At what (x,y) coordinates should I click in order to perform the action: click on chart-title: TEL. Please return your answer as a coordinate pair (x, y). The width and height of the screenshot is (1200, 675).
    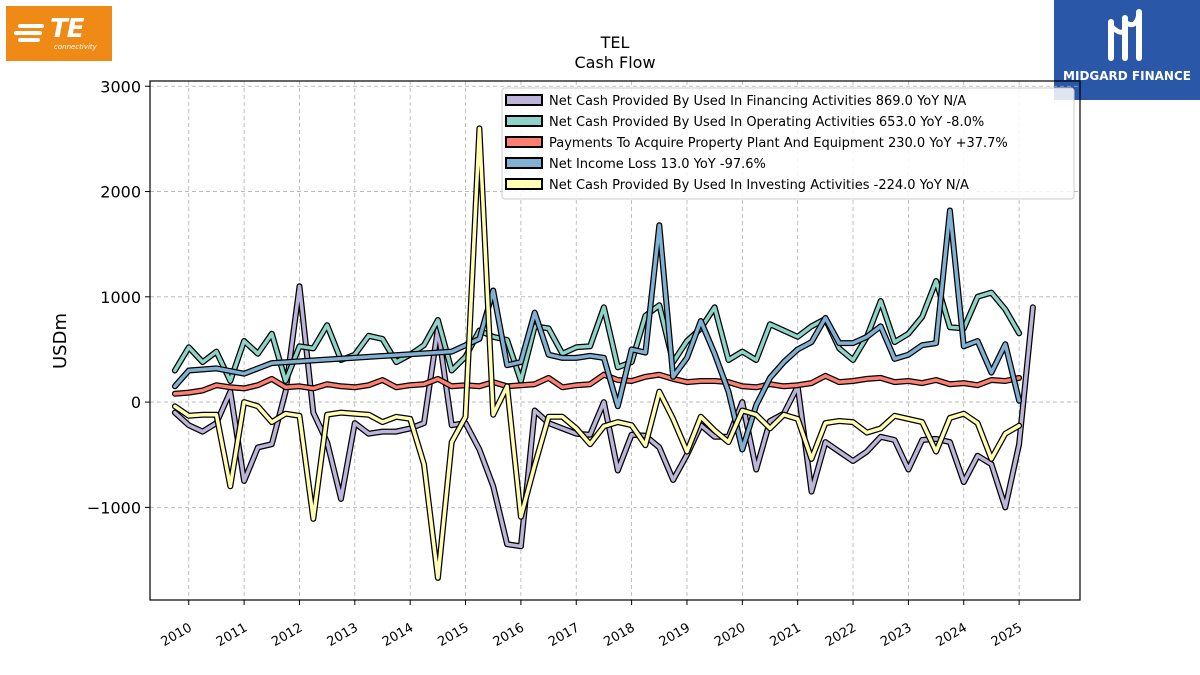
    Looking at the image, I should click on (615, 42).